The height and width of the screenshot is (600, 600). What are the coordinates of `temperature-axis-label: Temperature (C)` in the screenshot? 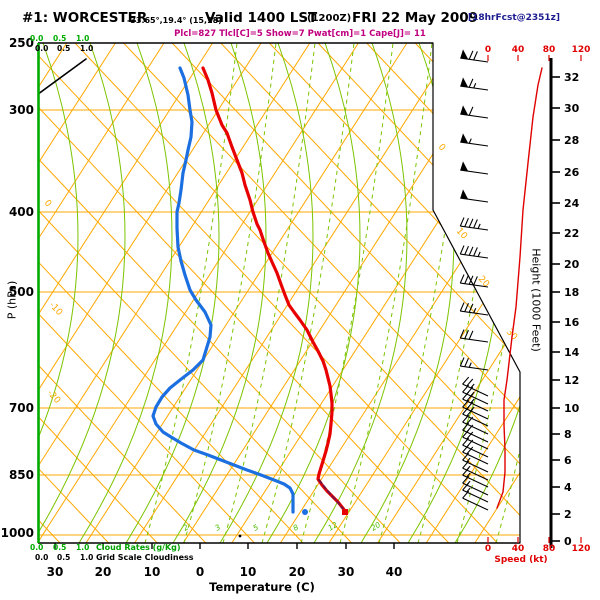 It's located at (262, 587).